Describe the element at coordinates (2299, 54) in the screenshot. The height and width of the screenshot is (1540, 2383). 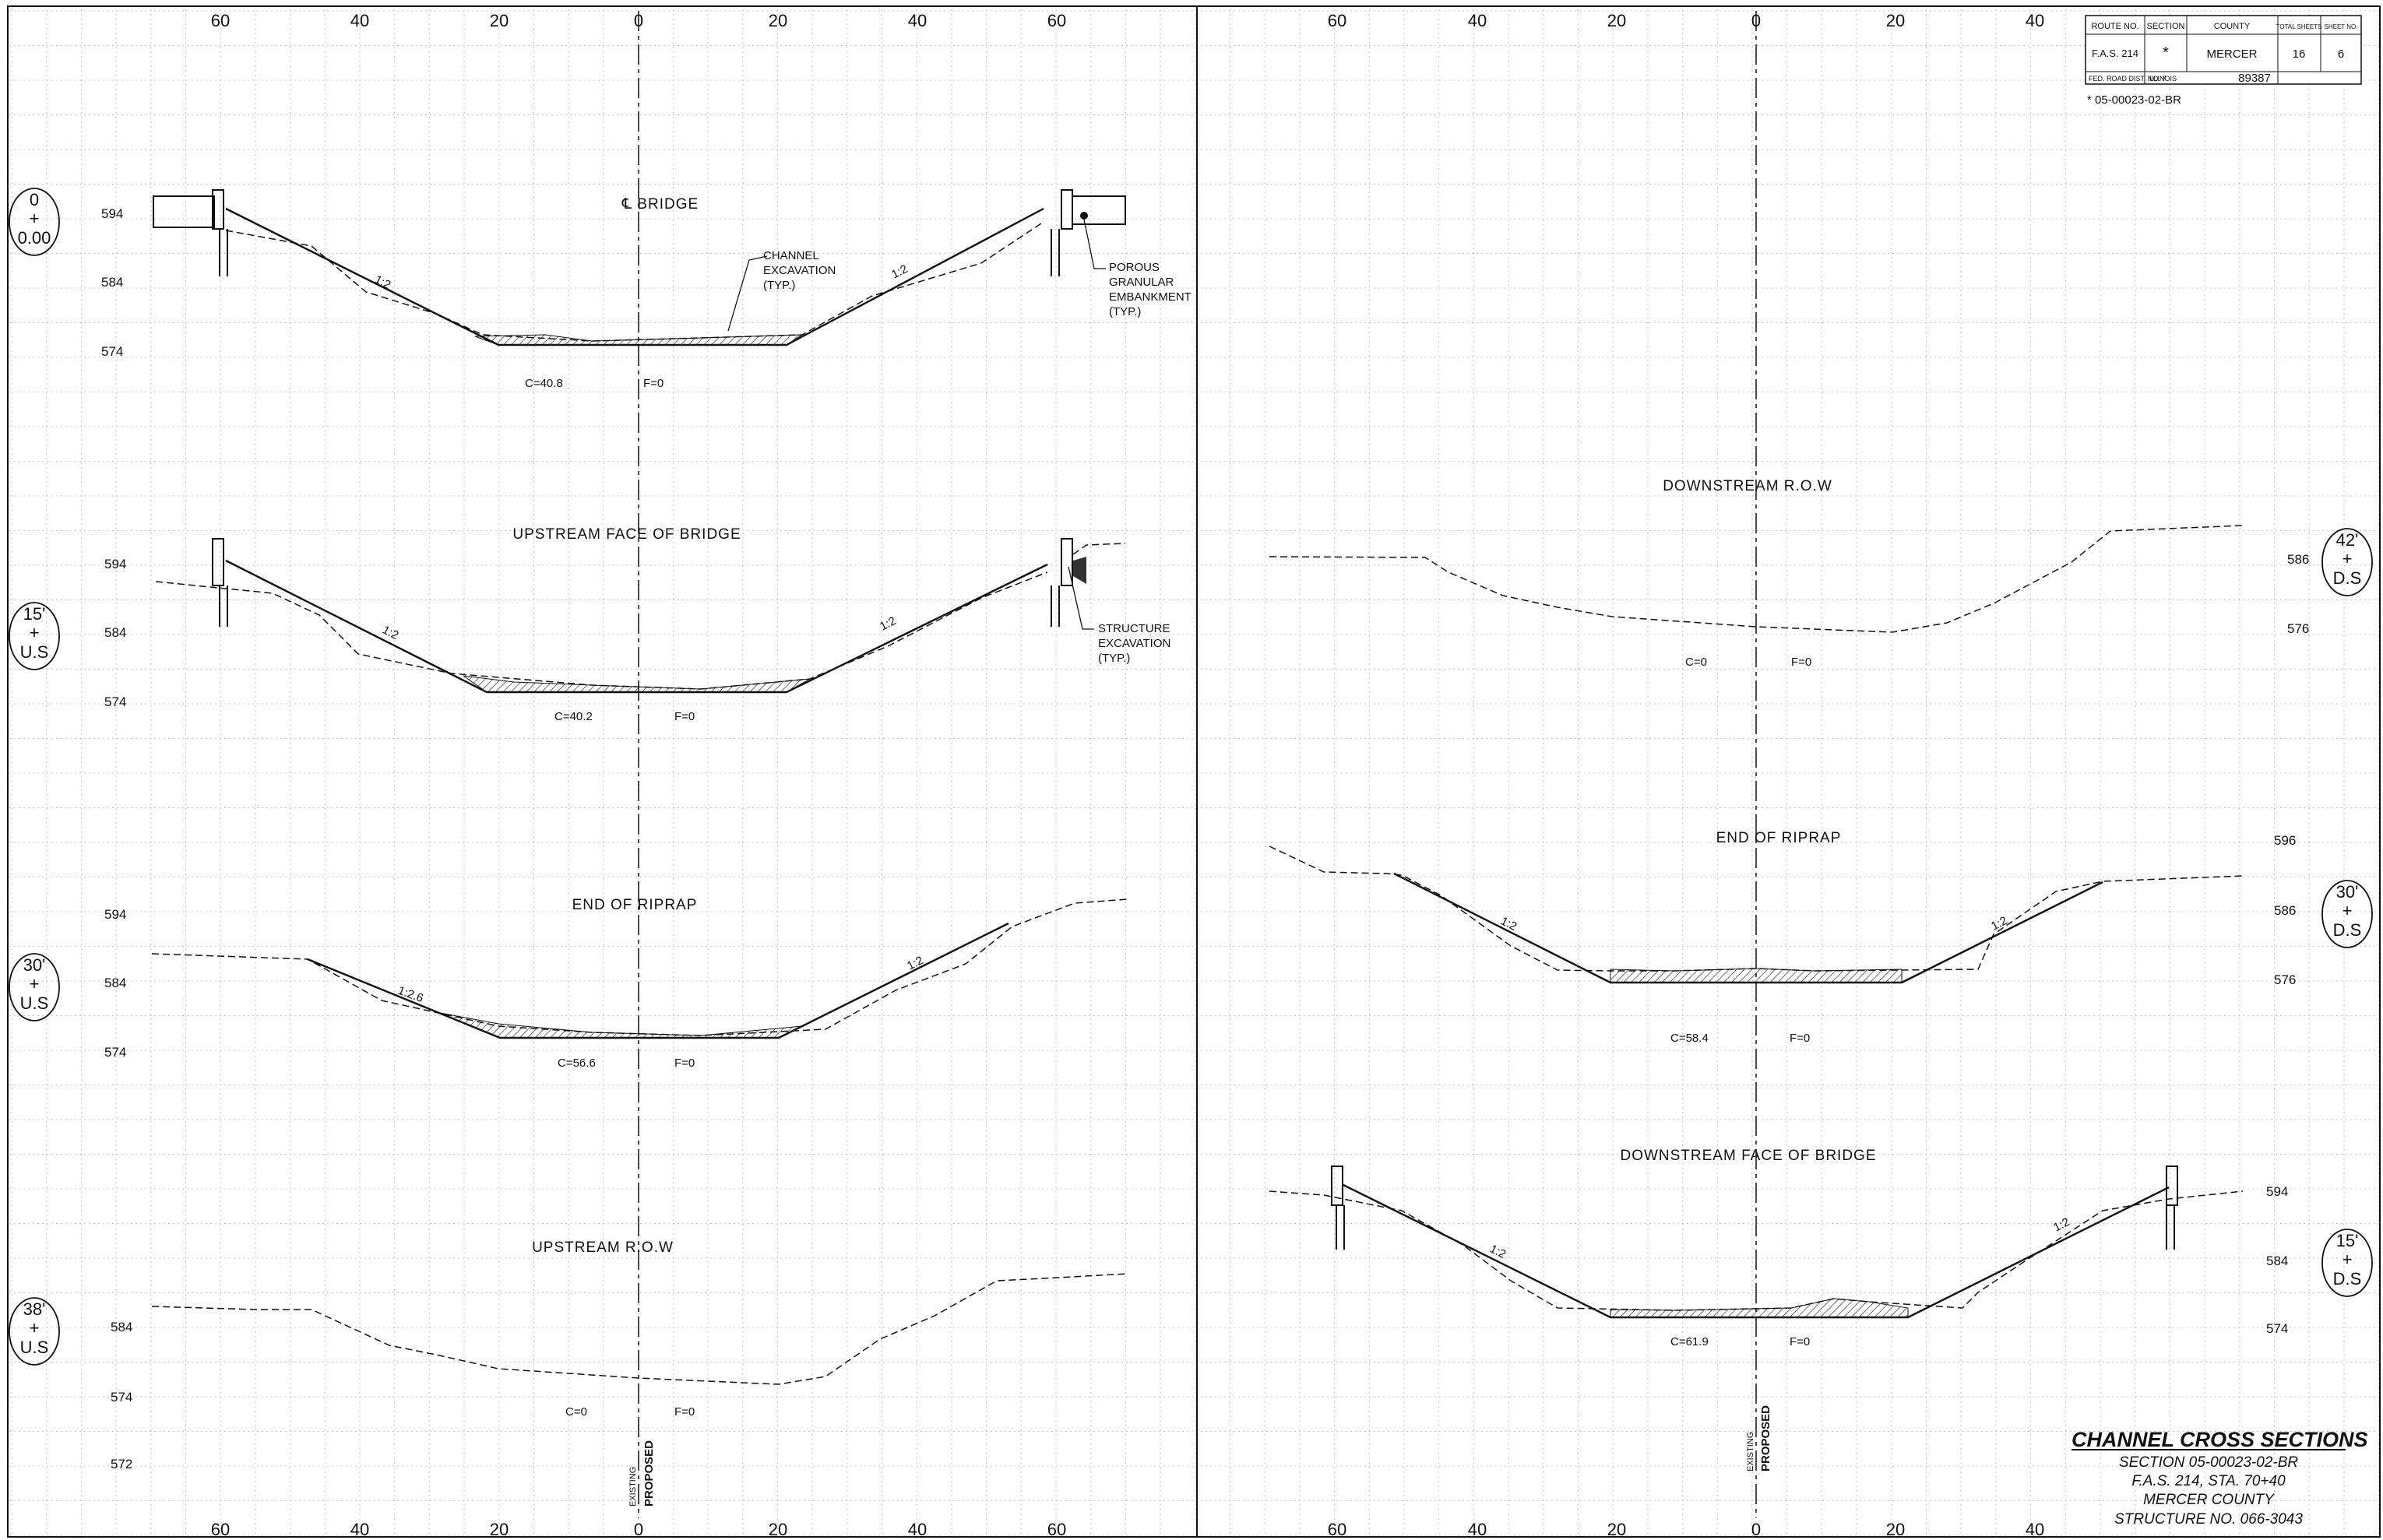
I see `total-sheets-value: 16` at that location.